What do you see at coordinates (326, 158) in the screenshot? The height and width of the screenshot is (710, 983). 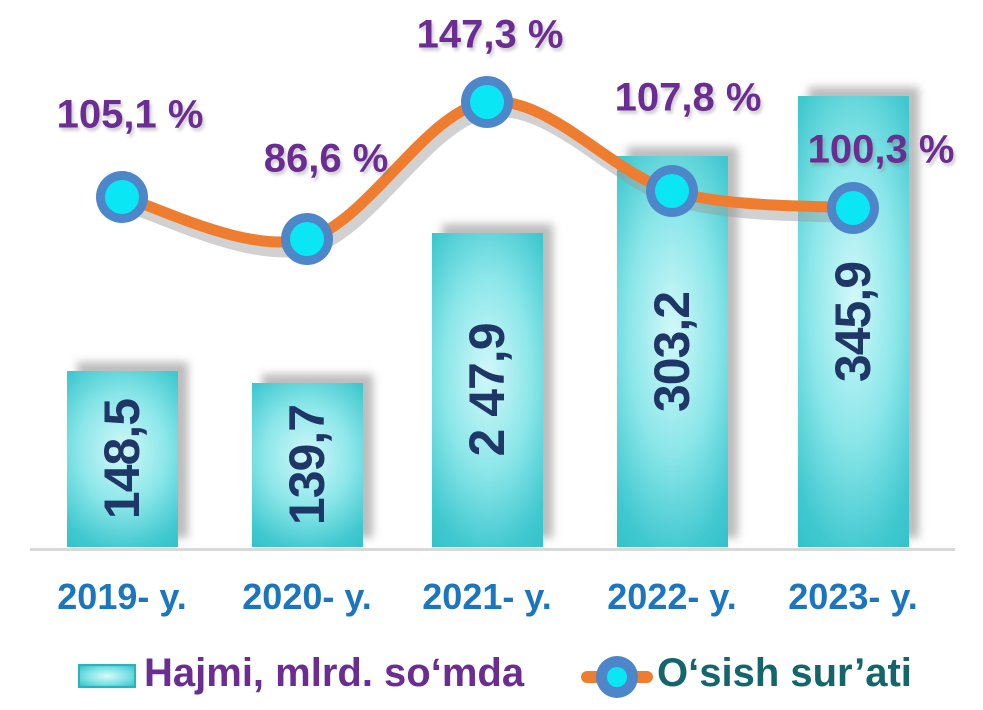 I see `growth-percent-label: 86,6 %` at bounding box center [326, 158].